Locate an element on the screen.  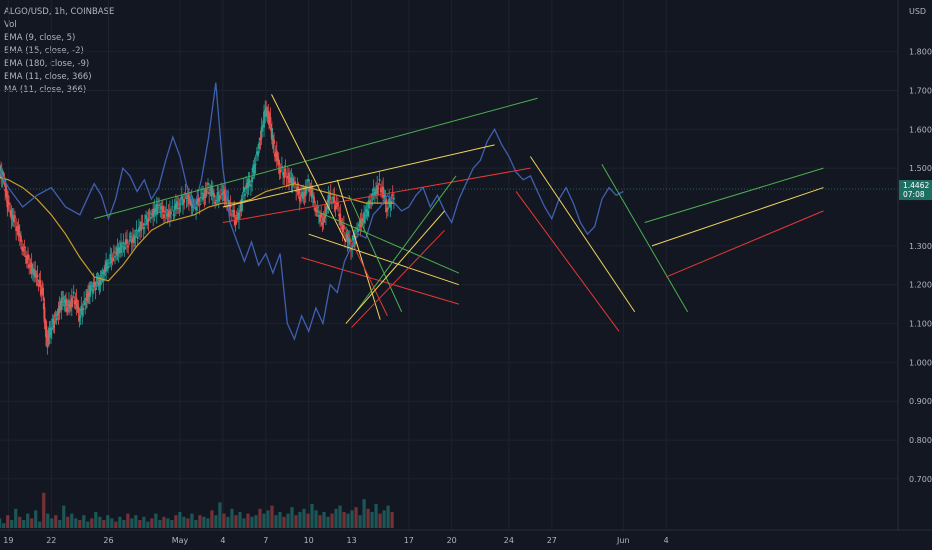
trendline-yellow is located at coordinates (358, 249).